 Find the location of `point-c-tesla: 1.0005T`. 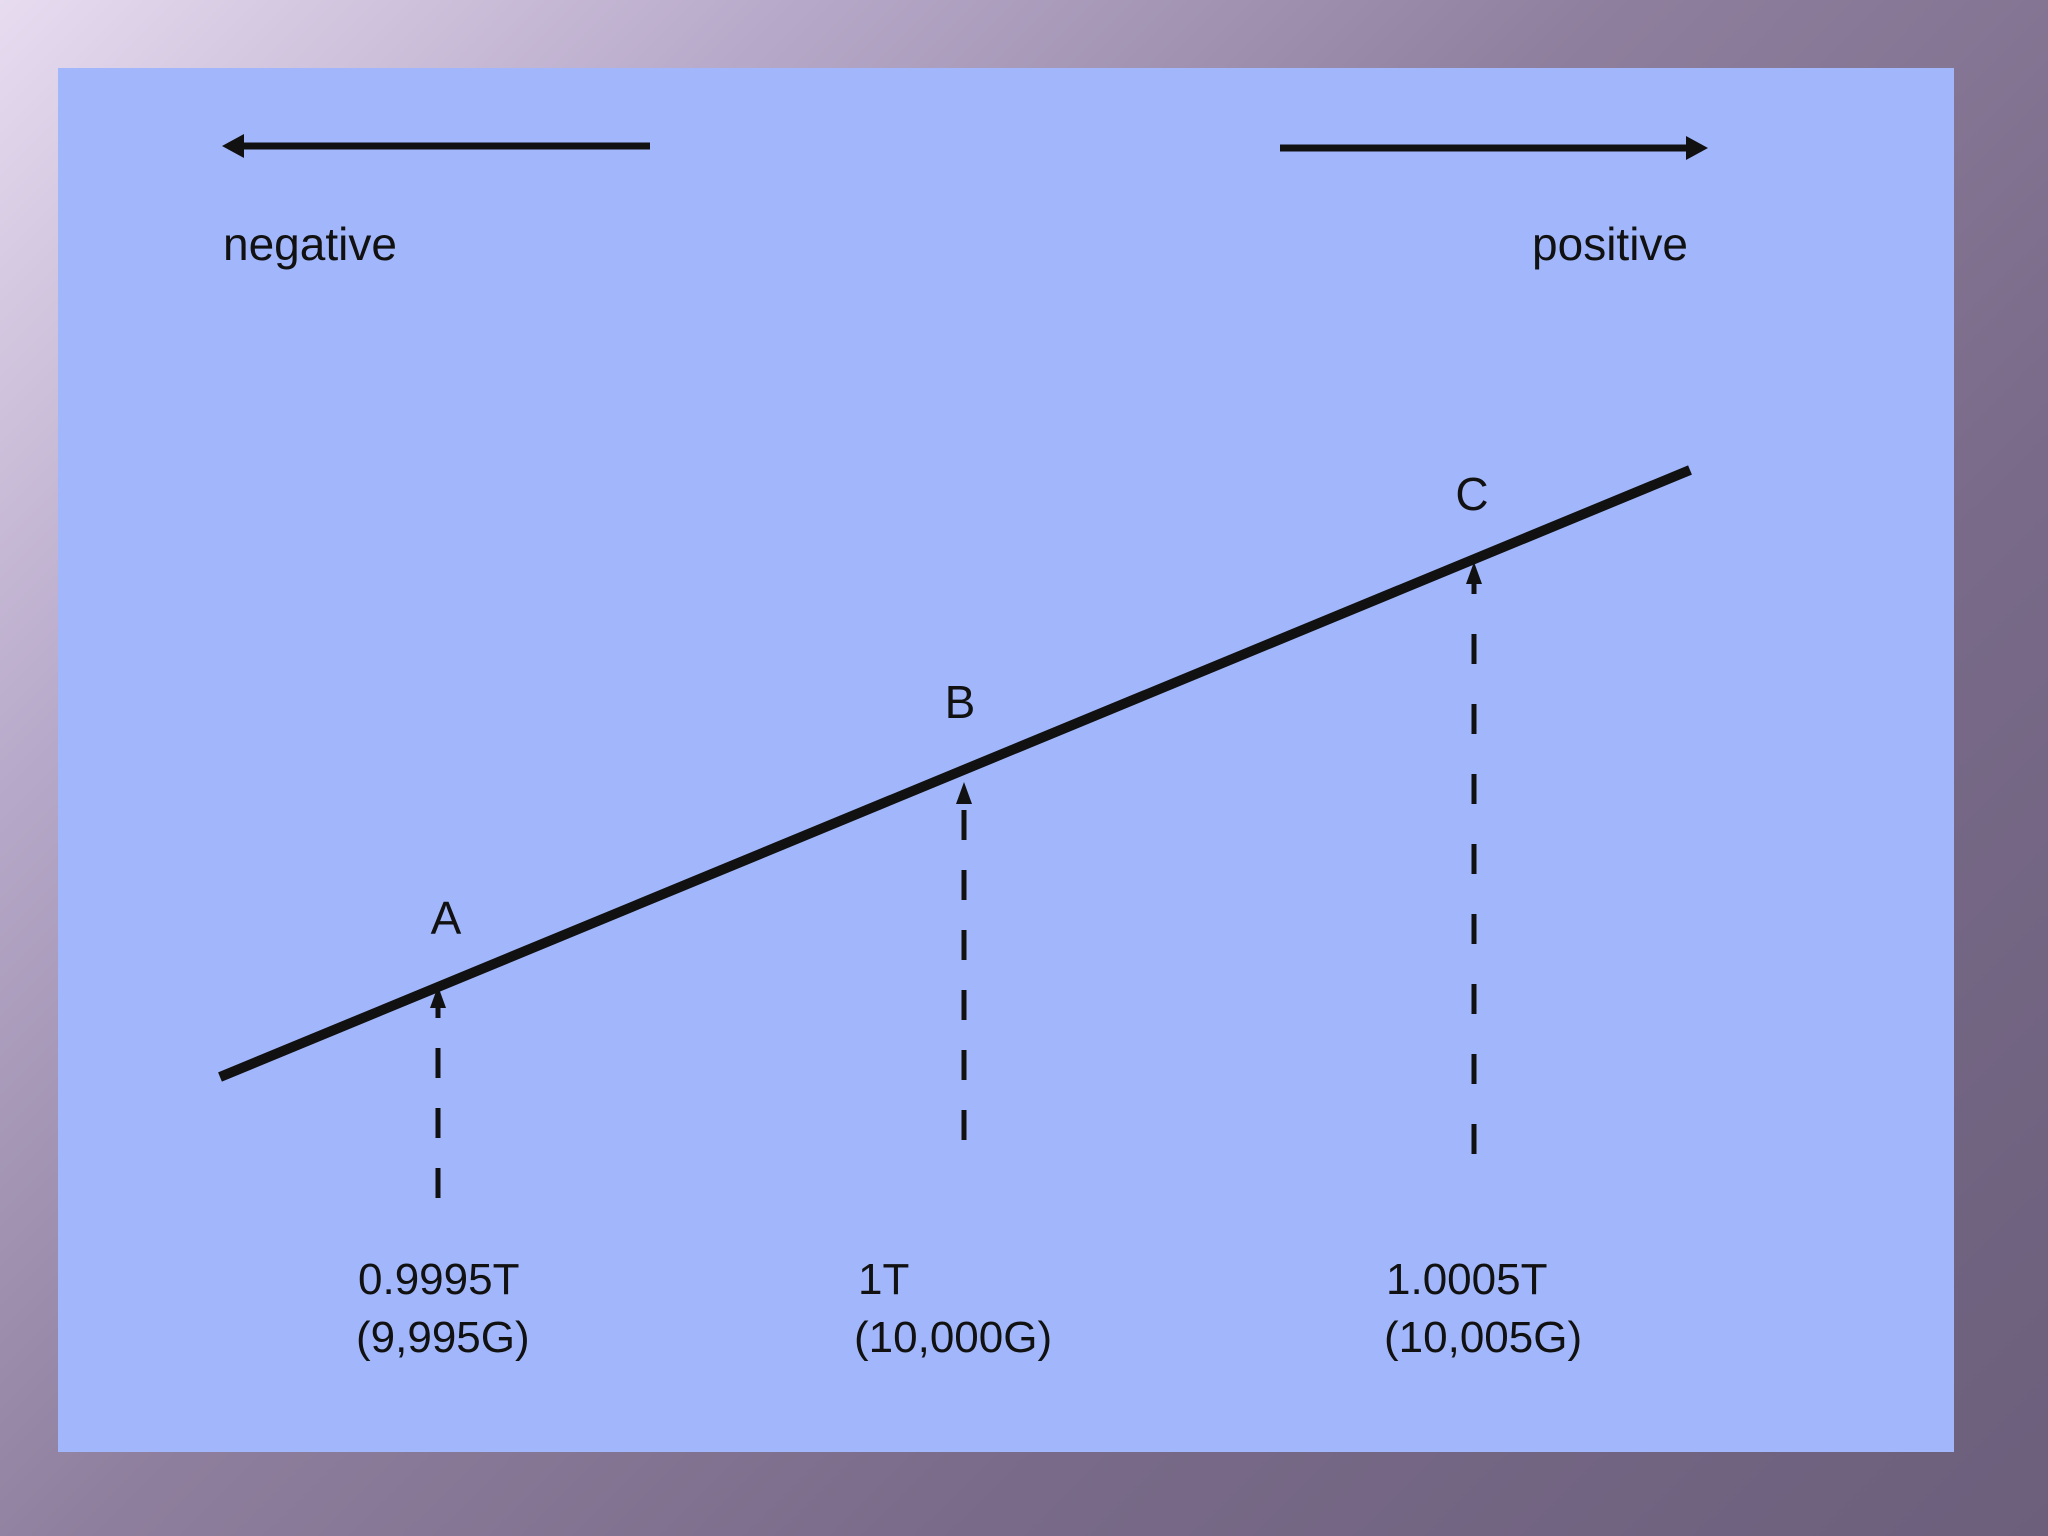

point-c-tesla: 1.0005T is located at coordinates (1466, 1279).